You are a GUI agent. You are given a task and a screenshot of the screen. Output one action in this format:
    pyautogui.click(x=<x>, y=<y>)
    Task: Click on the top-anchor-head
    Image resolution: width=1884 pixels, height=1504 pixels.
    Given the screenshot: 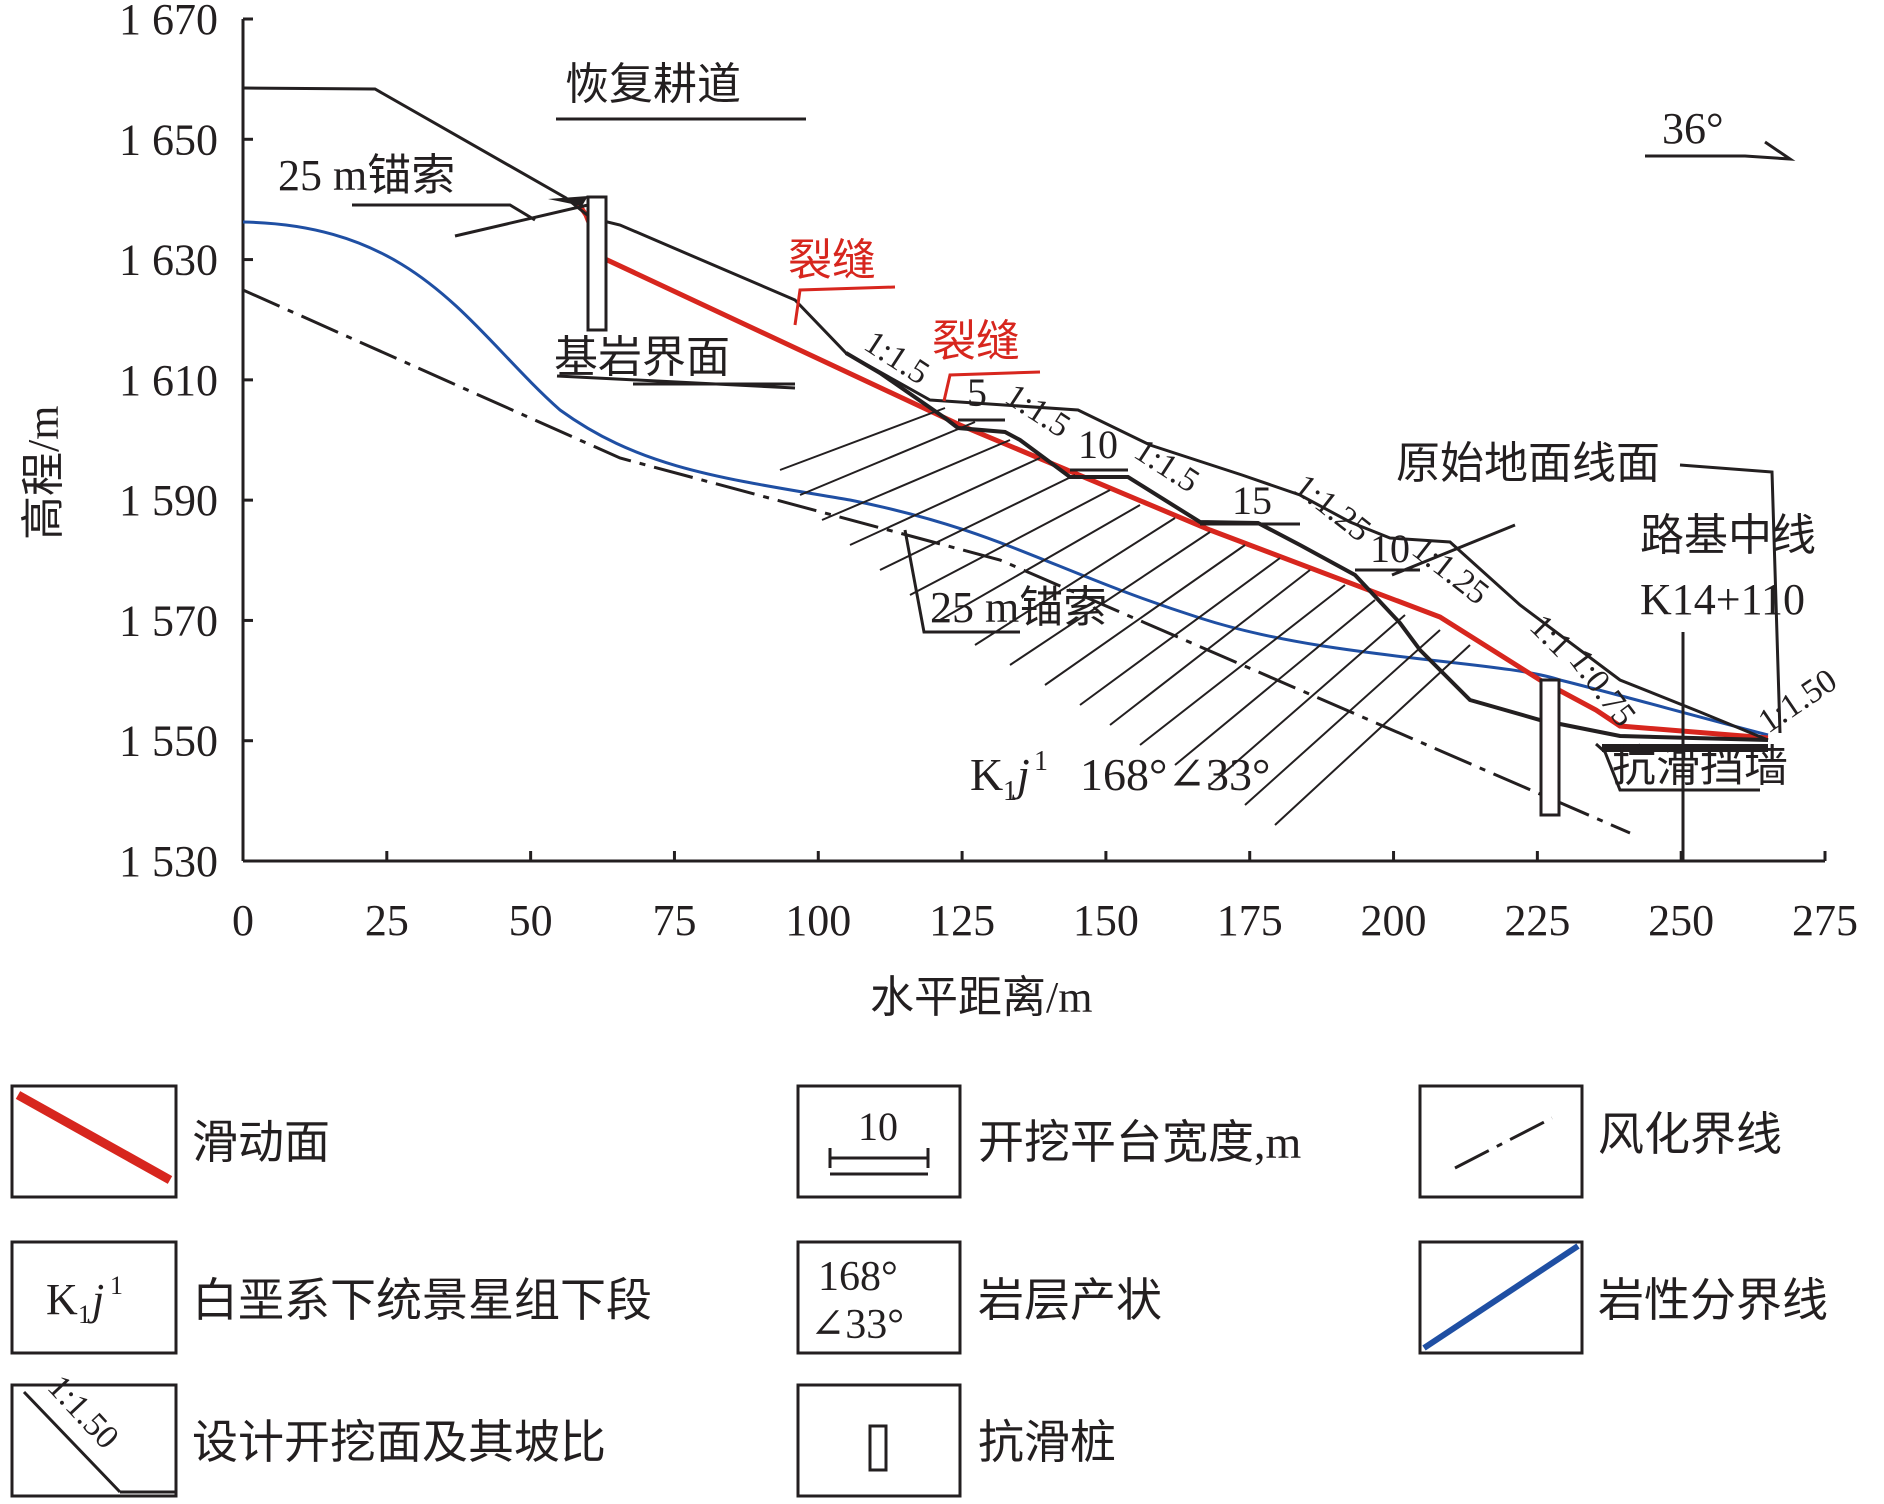 What is the action you would take?
    pyautogui.click(x=568, y=201)
    